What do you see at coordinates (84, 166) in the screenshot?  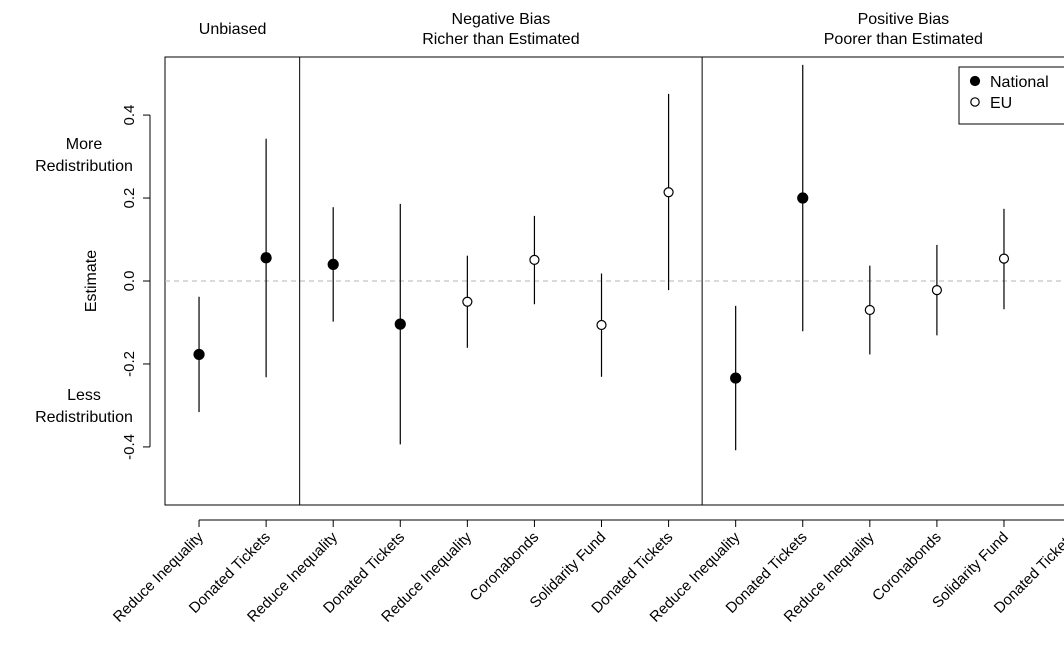 I see `upper-side-label: Redistribution` at bounding box center [84, 166].